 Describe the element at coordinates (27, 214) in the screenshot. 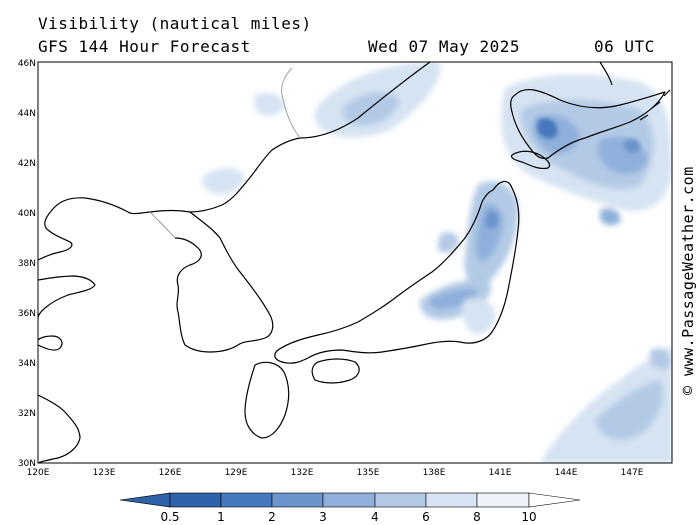

I see `lat-label: 40N` at that location.